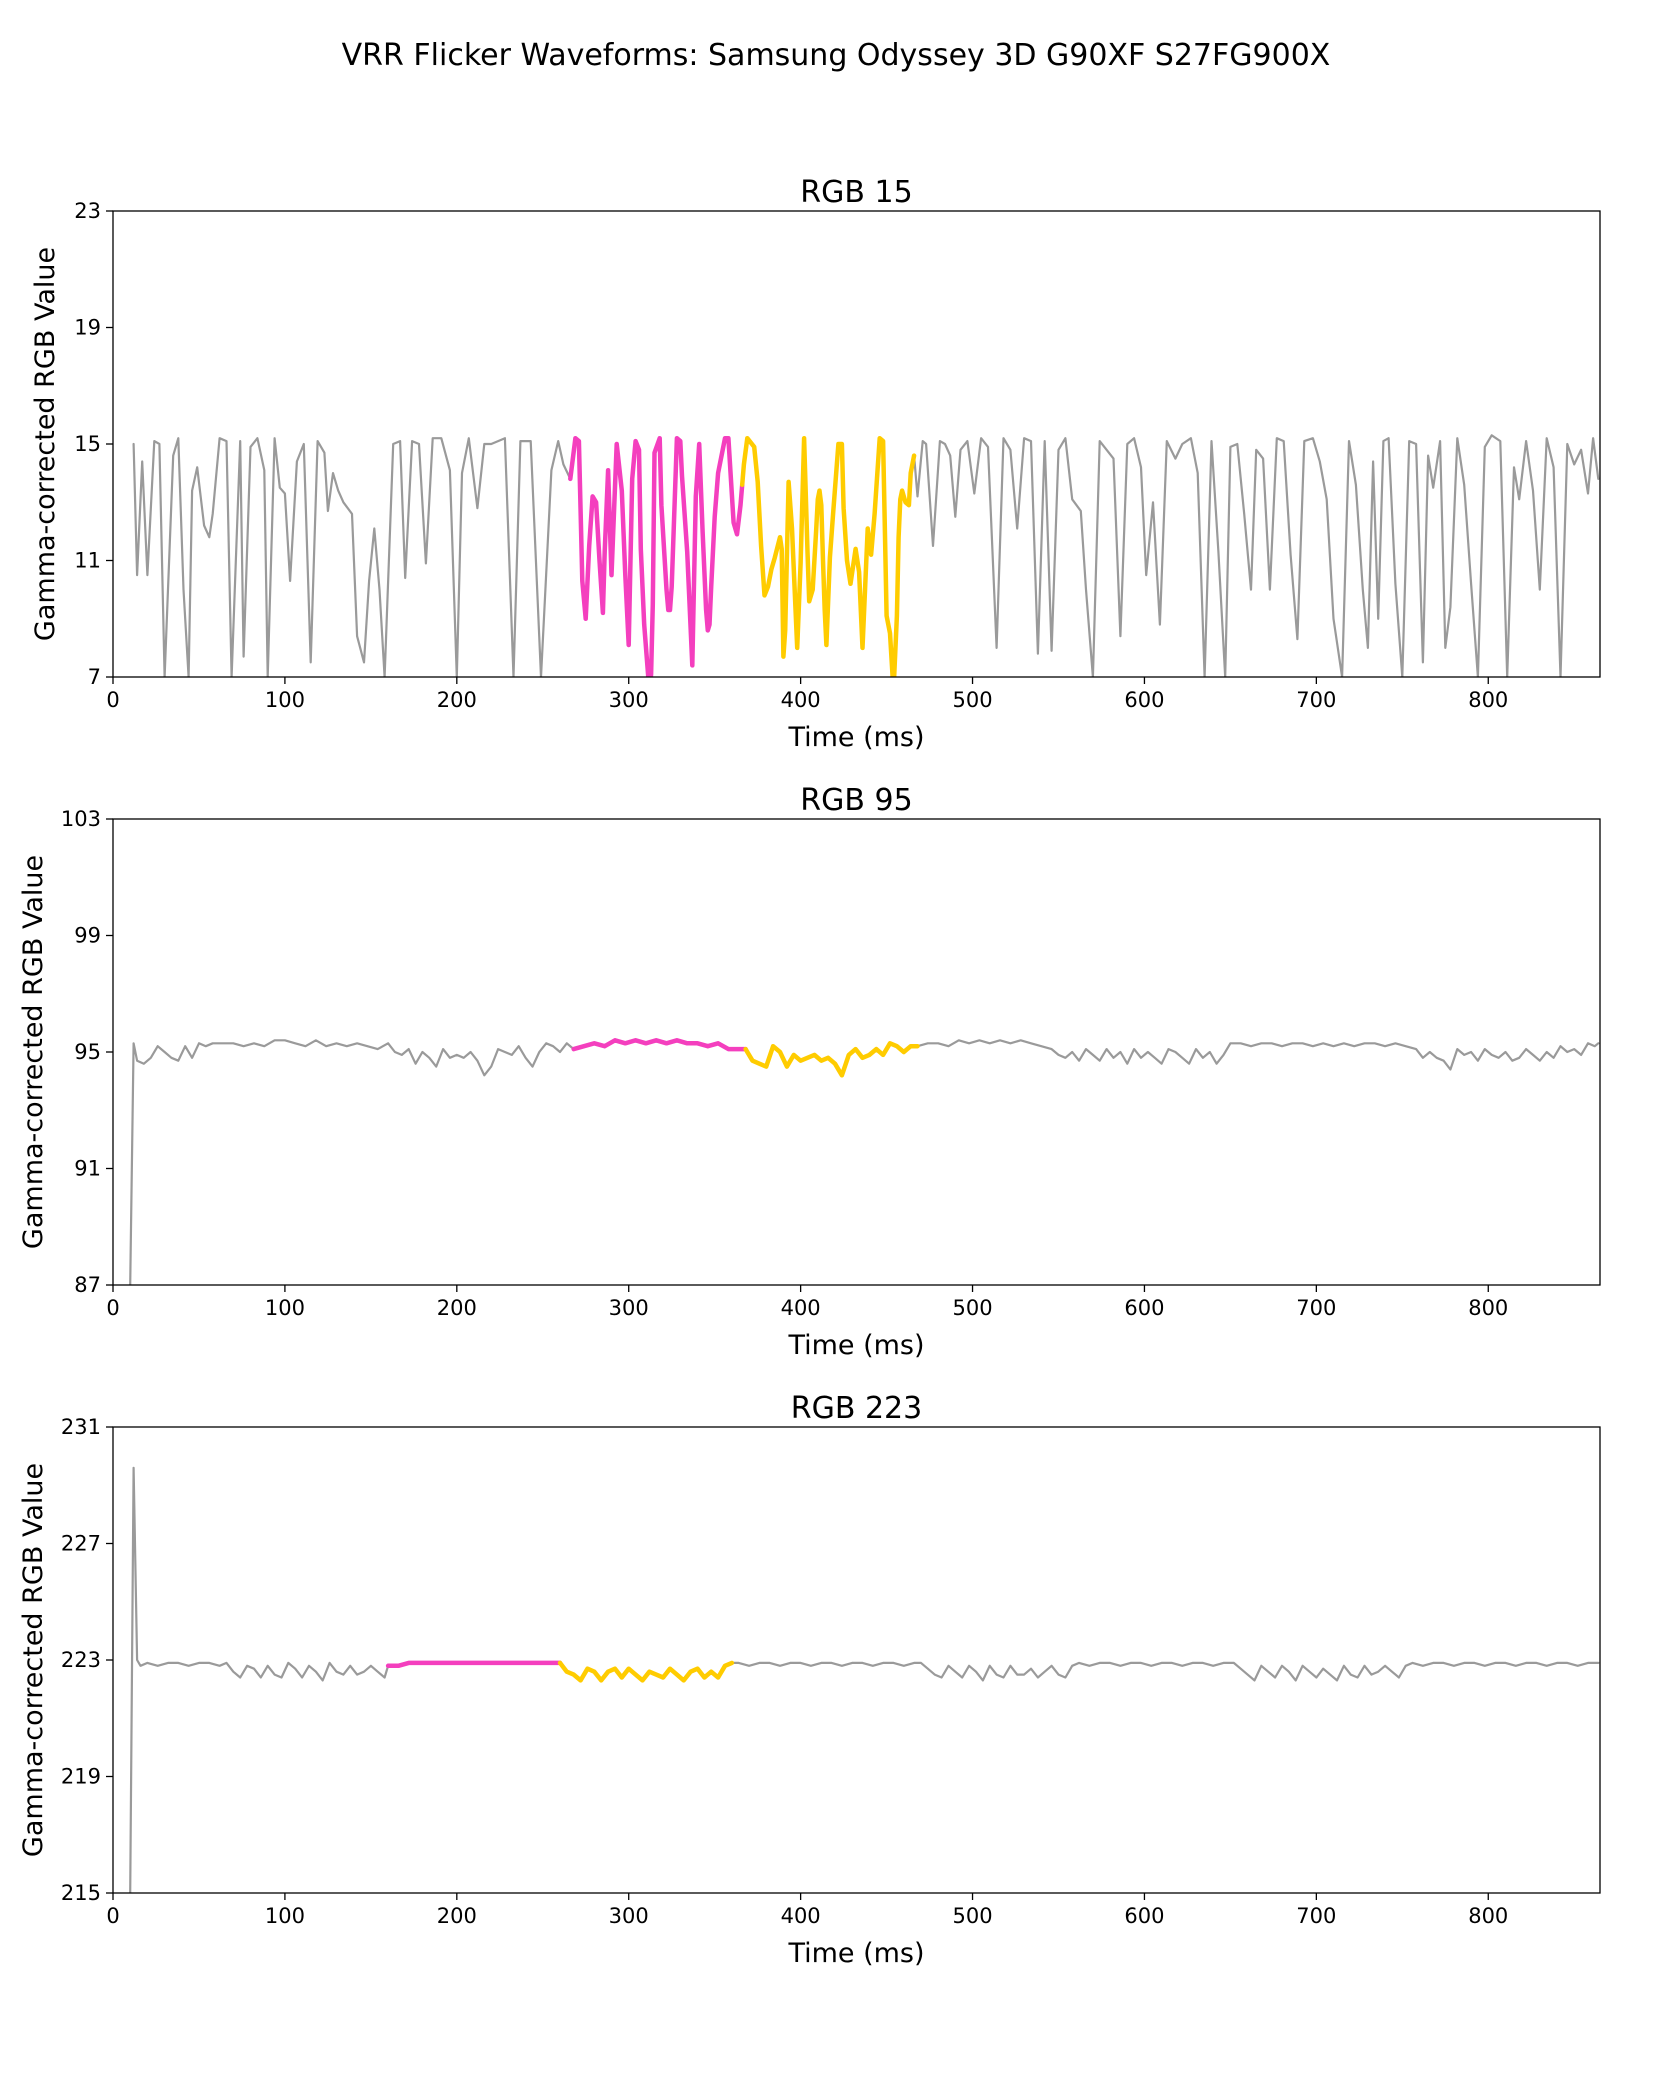 Image resolution: width=1672 pixels, height=2089 pixels. Describe the element at coordinates (81, 1544) in the screenshot. I see `y-tick-label: 227` at that location.